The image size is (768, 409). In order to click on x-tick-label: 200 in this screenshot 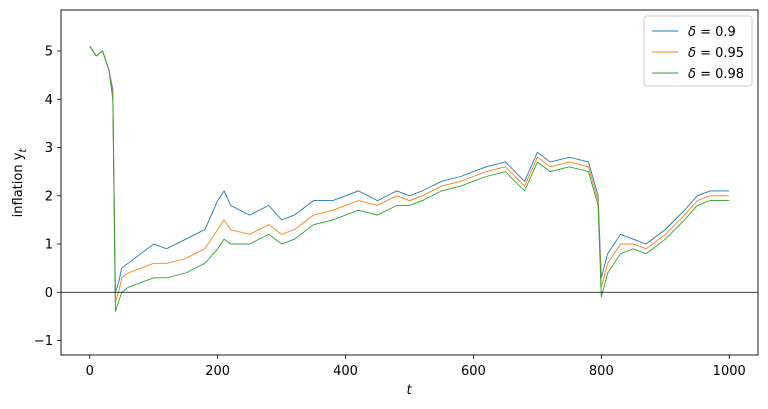, I will do `click(217, 371)`.